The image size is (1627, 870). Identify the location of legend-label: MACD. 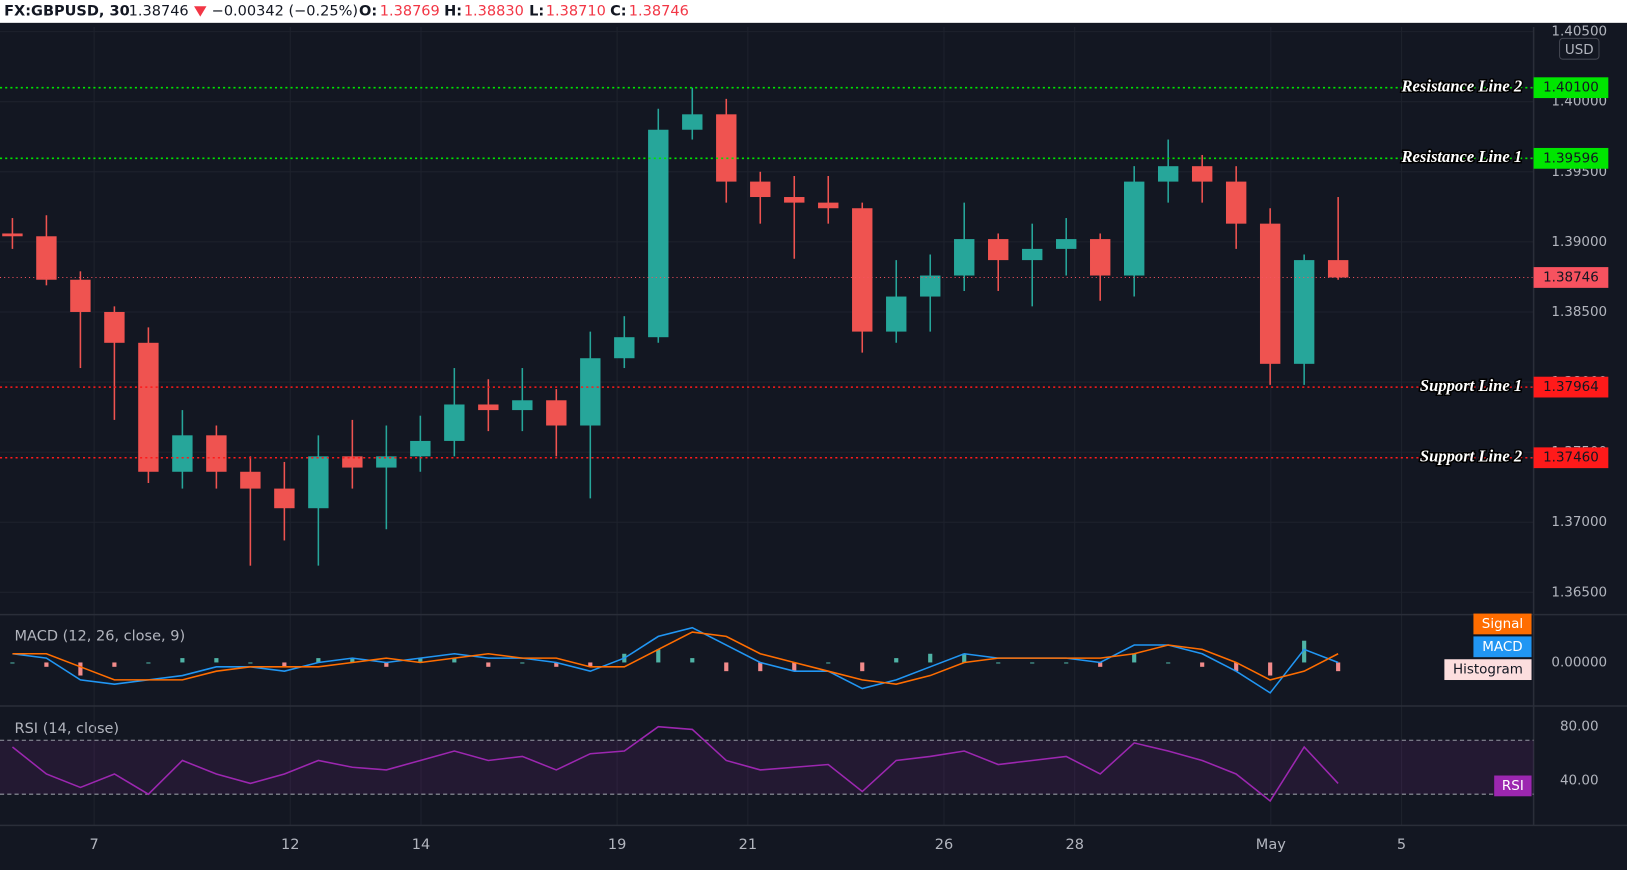
(1502, 647).